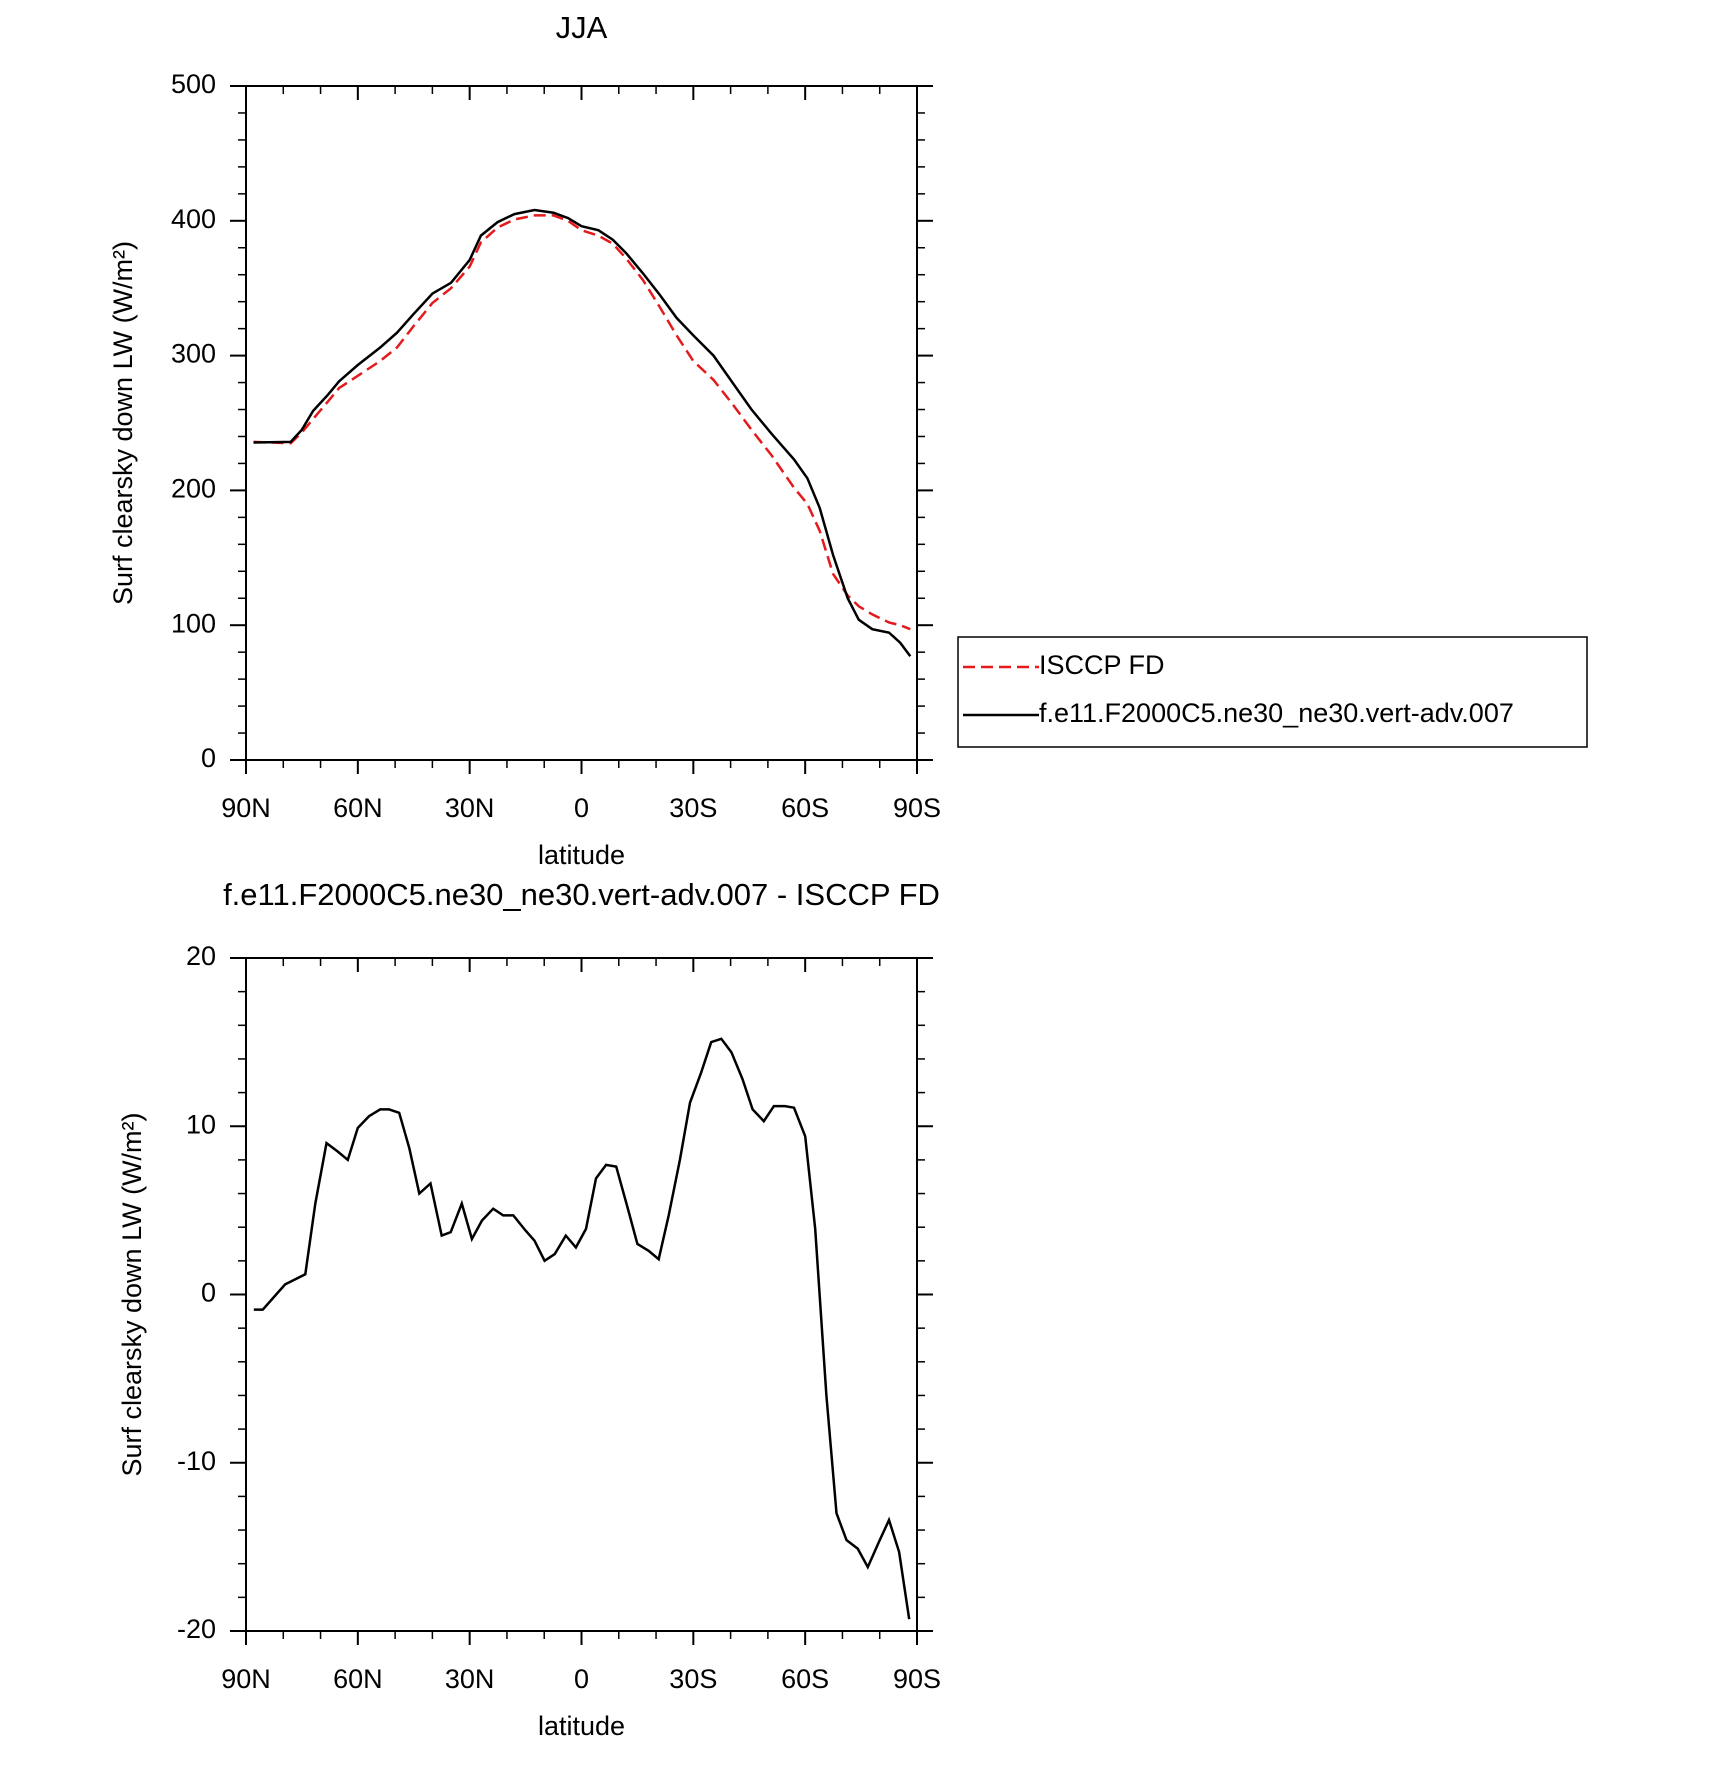 The image size is (1710, 1769). What do you see at coordinates (193, 219) in the screenshot?
I see `y-tick-label: 400` at bounding box center [193, 219].